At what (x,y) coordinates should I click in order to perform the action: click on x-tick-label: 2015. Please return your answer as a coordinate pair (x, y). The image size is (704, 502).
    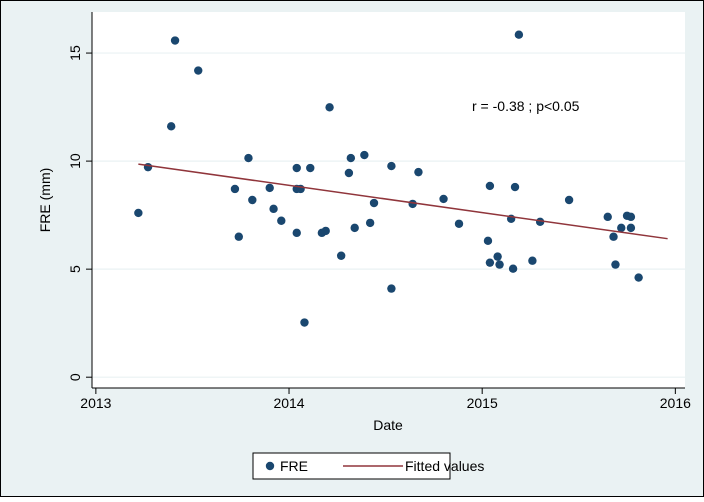
    Looking at the image, I should click on (482, 403).